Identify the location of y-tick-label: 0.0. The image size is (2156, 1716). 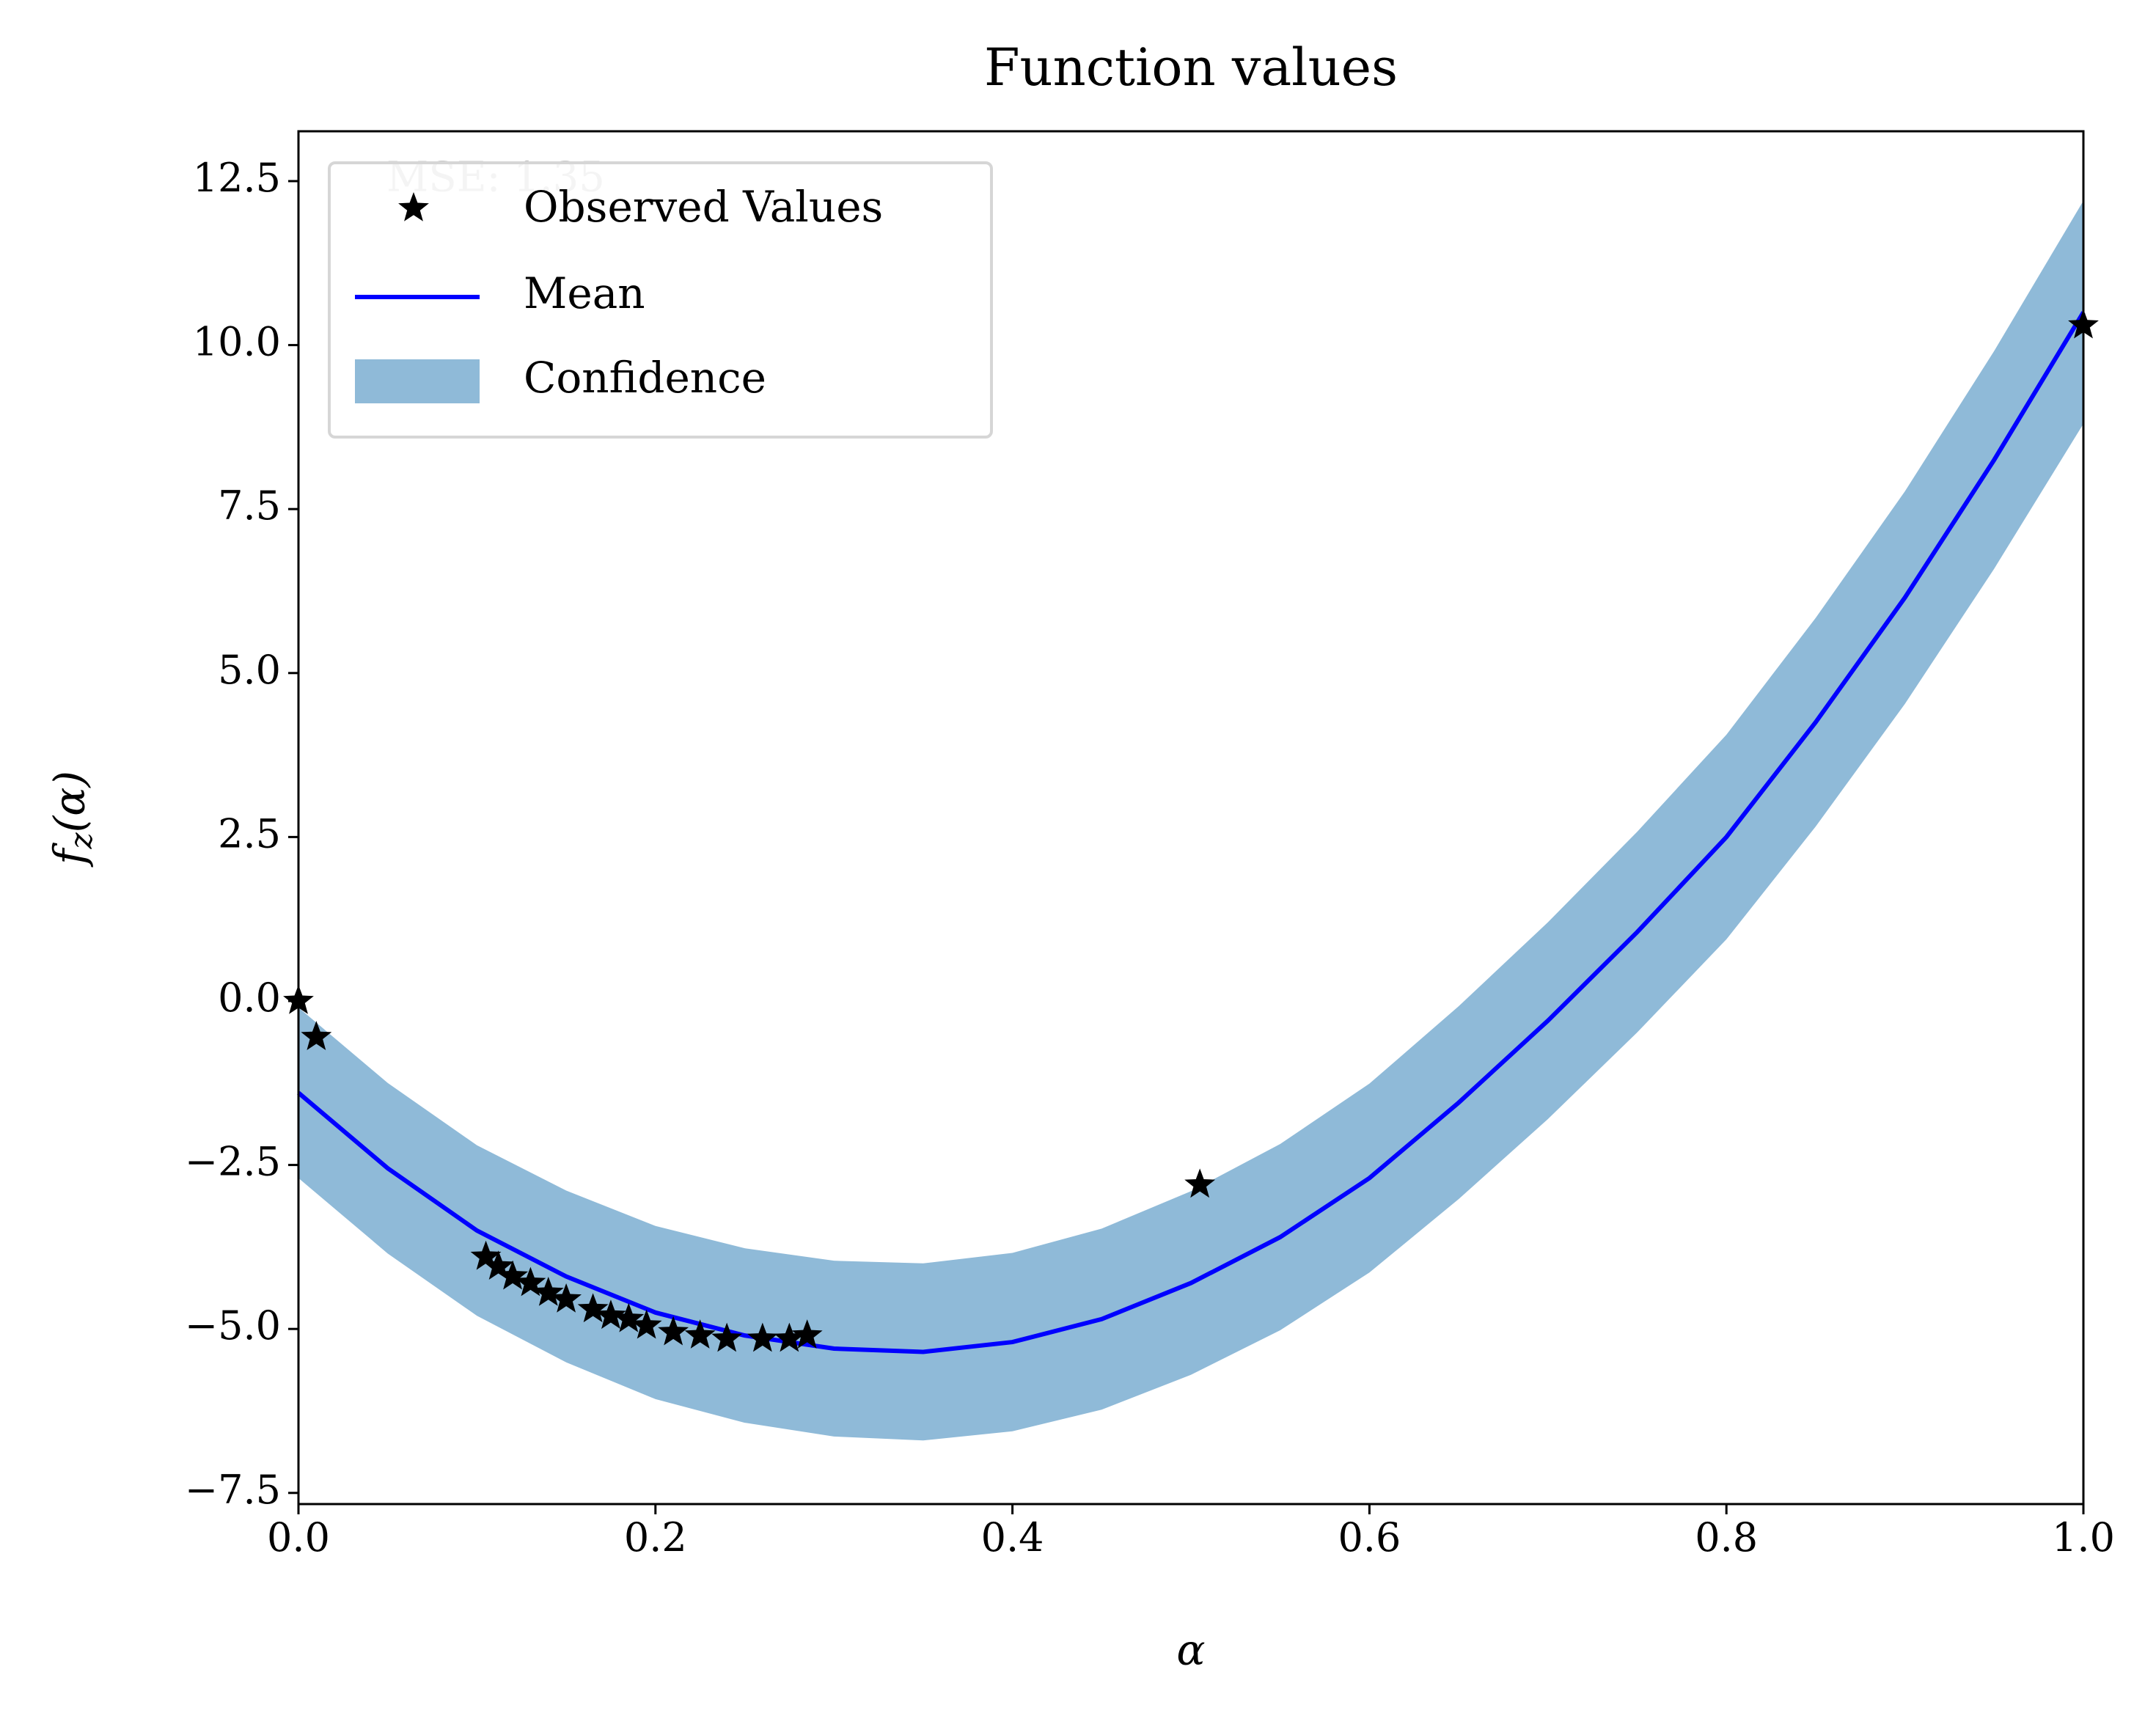
(249, 998).